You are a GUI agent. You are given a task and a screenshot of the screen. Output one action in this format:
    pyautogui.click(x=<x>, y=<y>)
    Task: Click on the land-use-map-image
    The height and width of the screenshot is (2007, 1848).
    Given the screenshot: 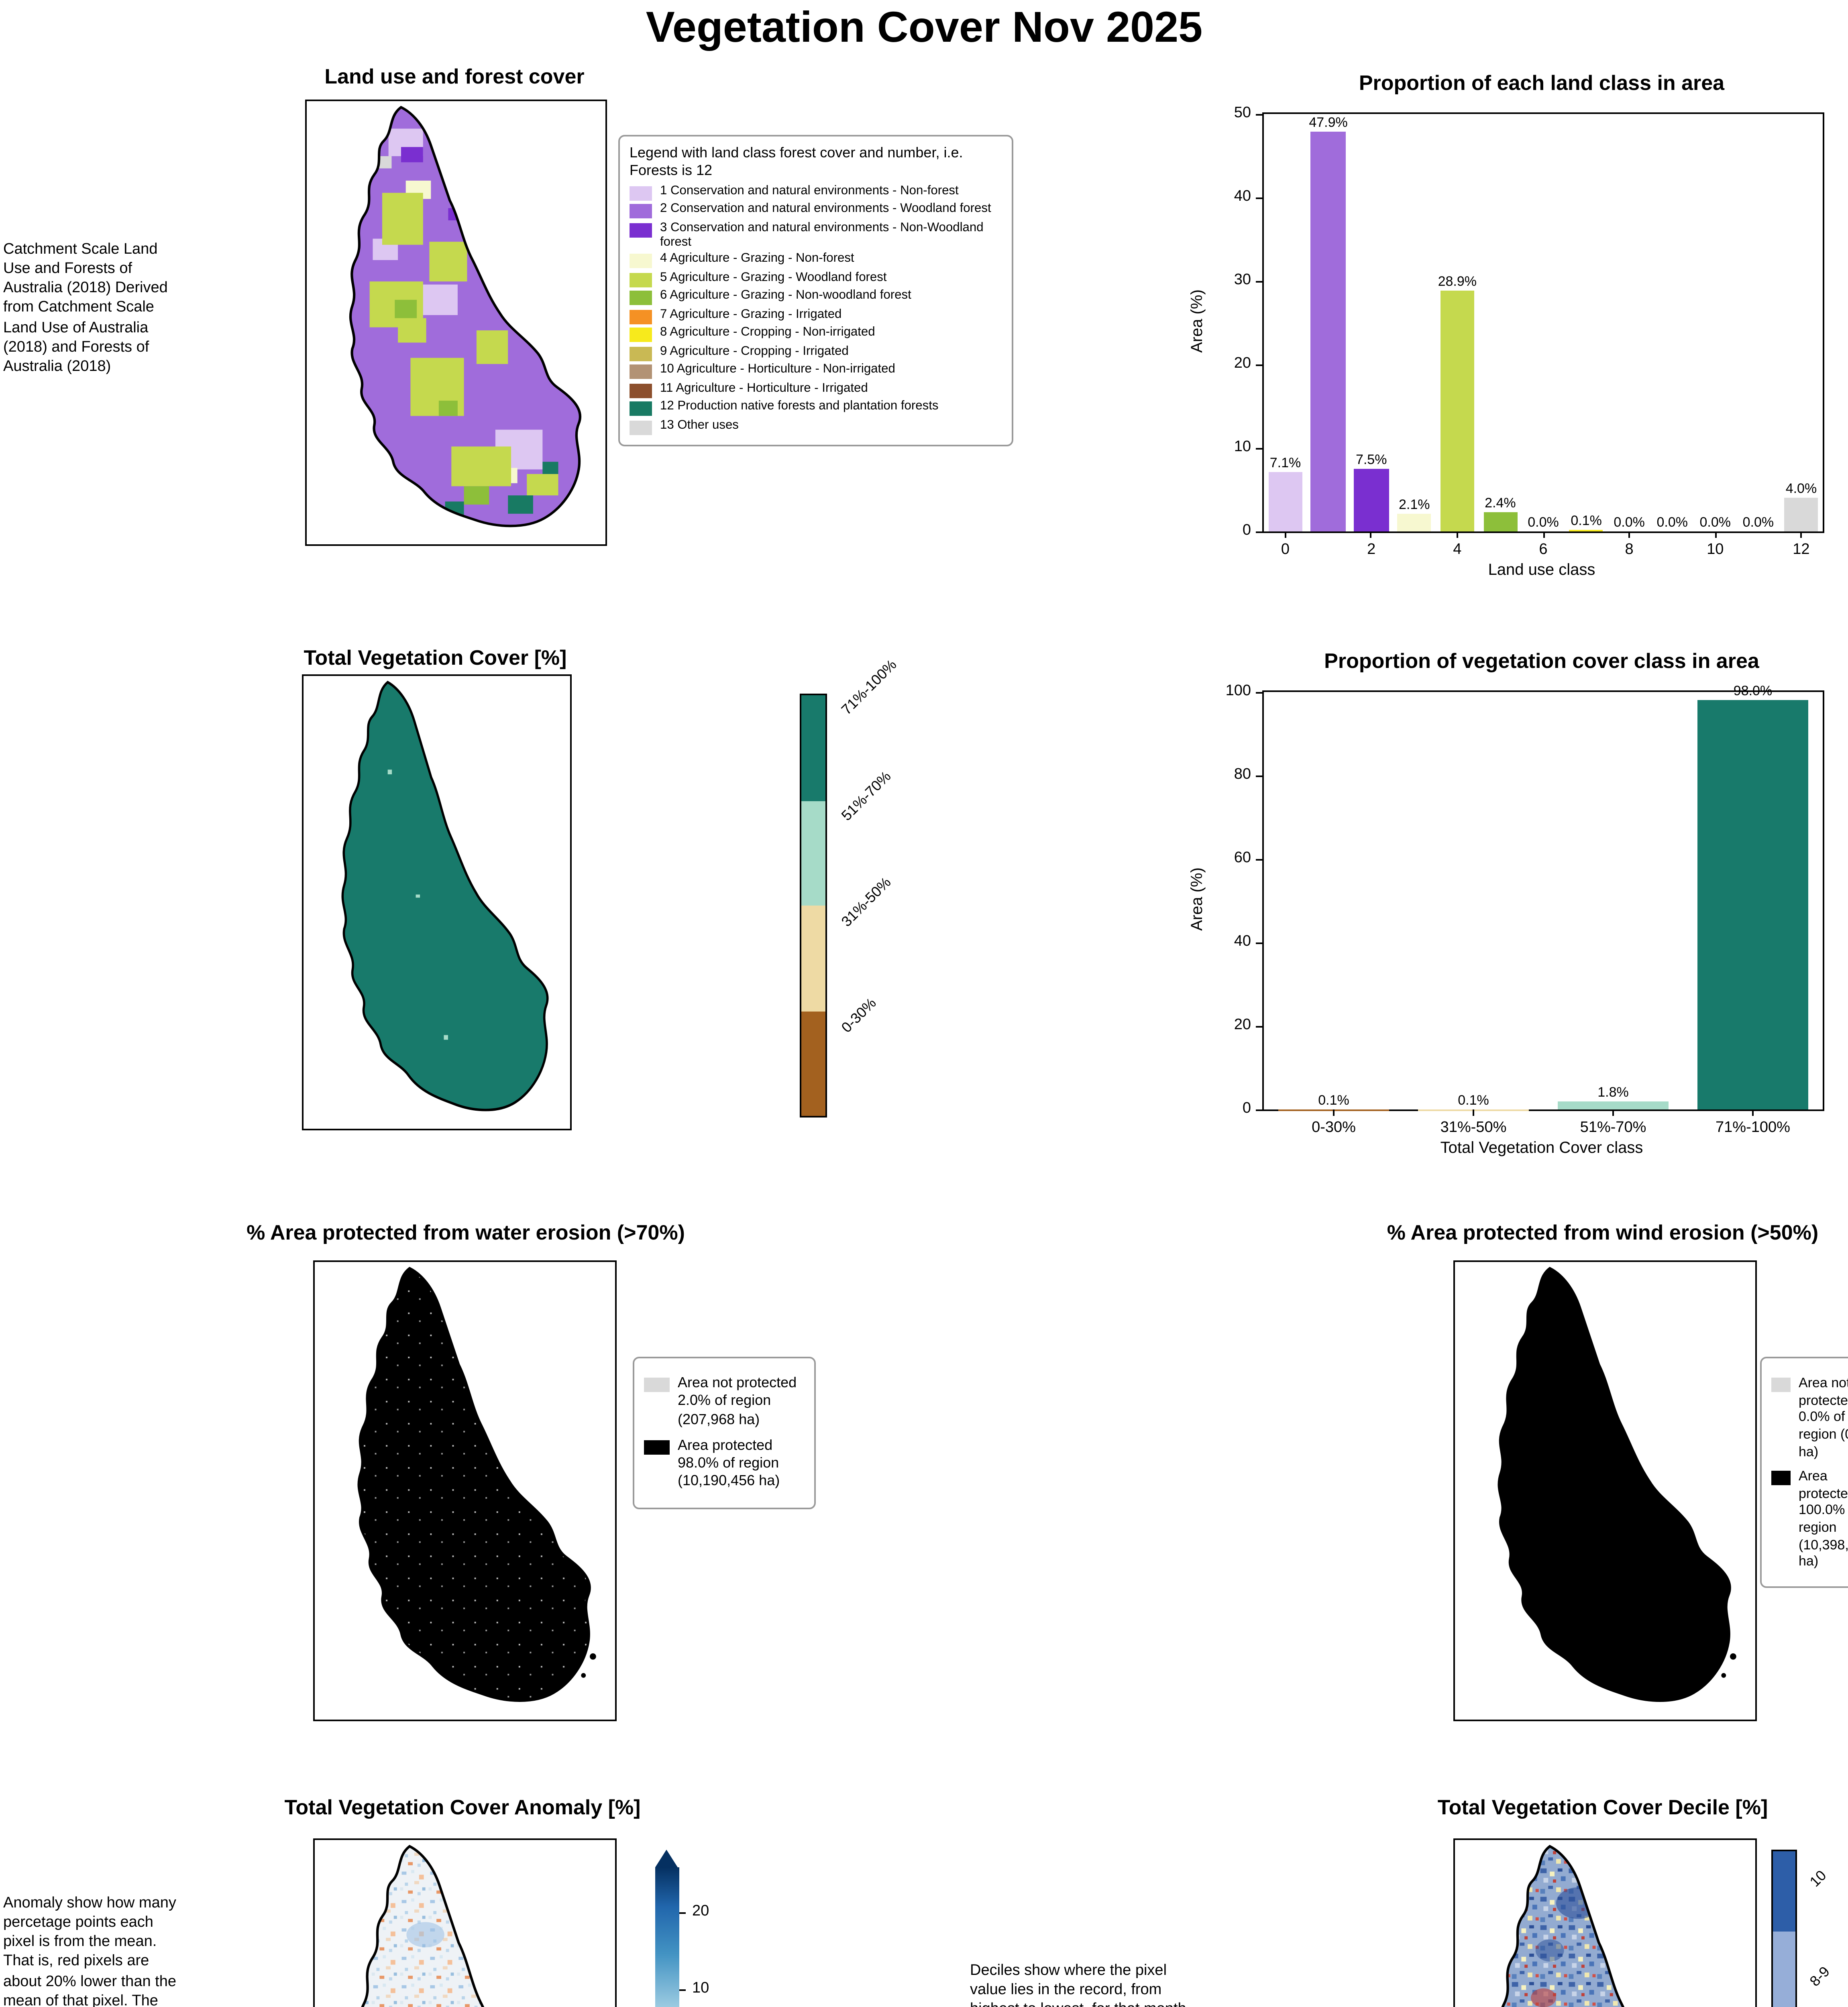 What is the action you would take?
    pyautogui.click(x=456, y=322)
    